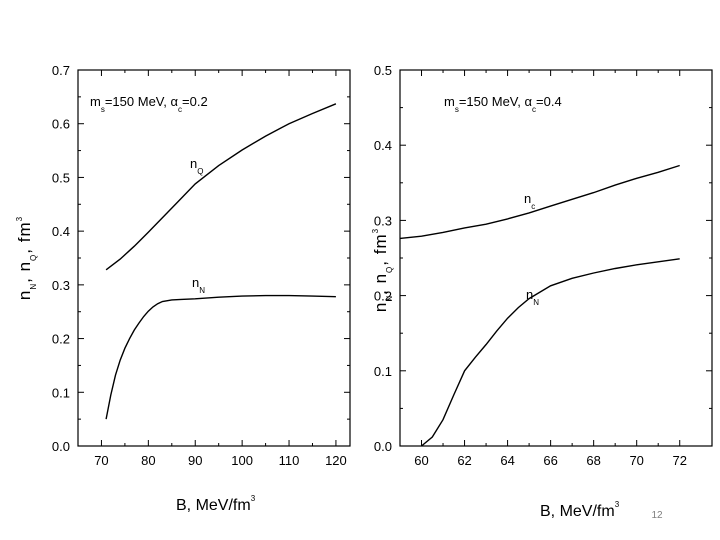 This screenshot has height=540, width=720. What do you see at coordinates (221, 187) in the screenshot?
I see `series-line-nQ` at bounding box center [221, 187].